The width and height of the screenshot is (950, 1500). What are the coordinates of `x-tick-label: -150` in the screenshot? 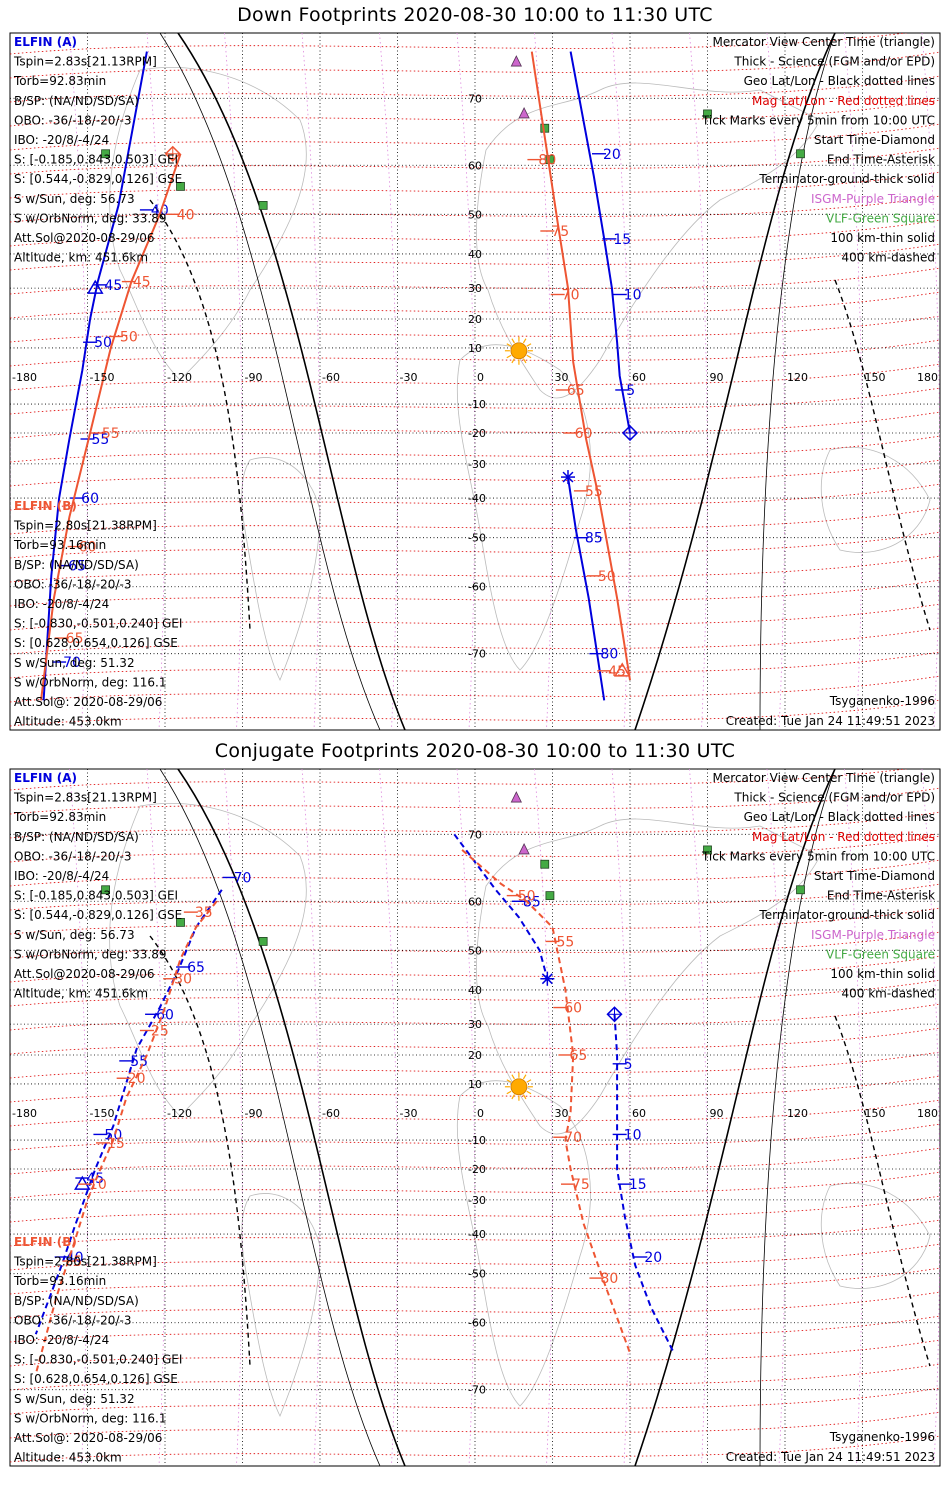 It's located at (102, 377).